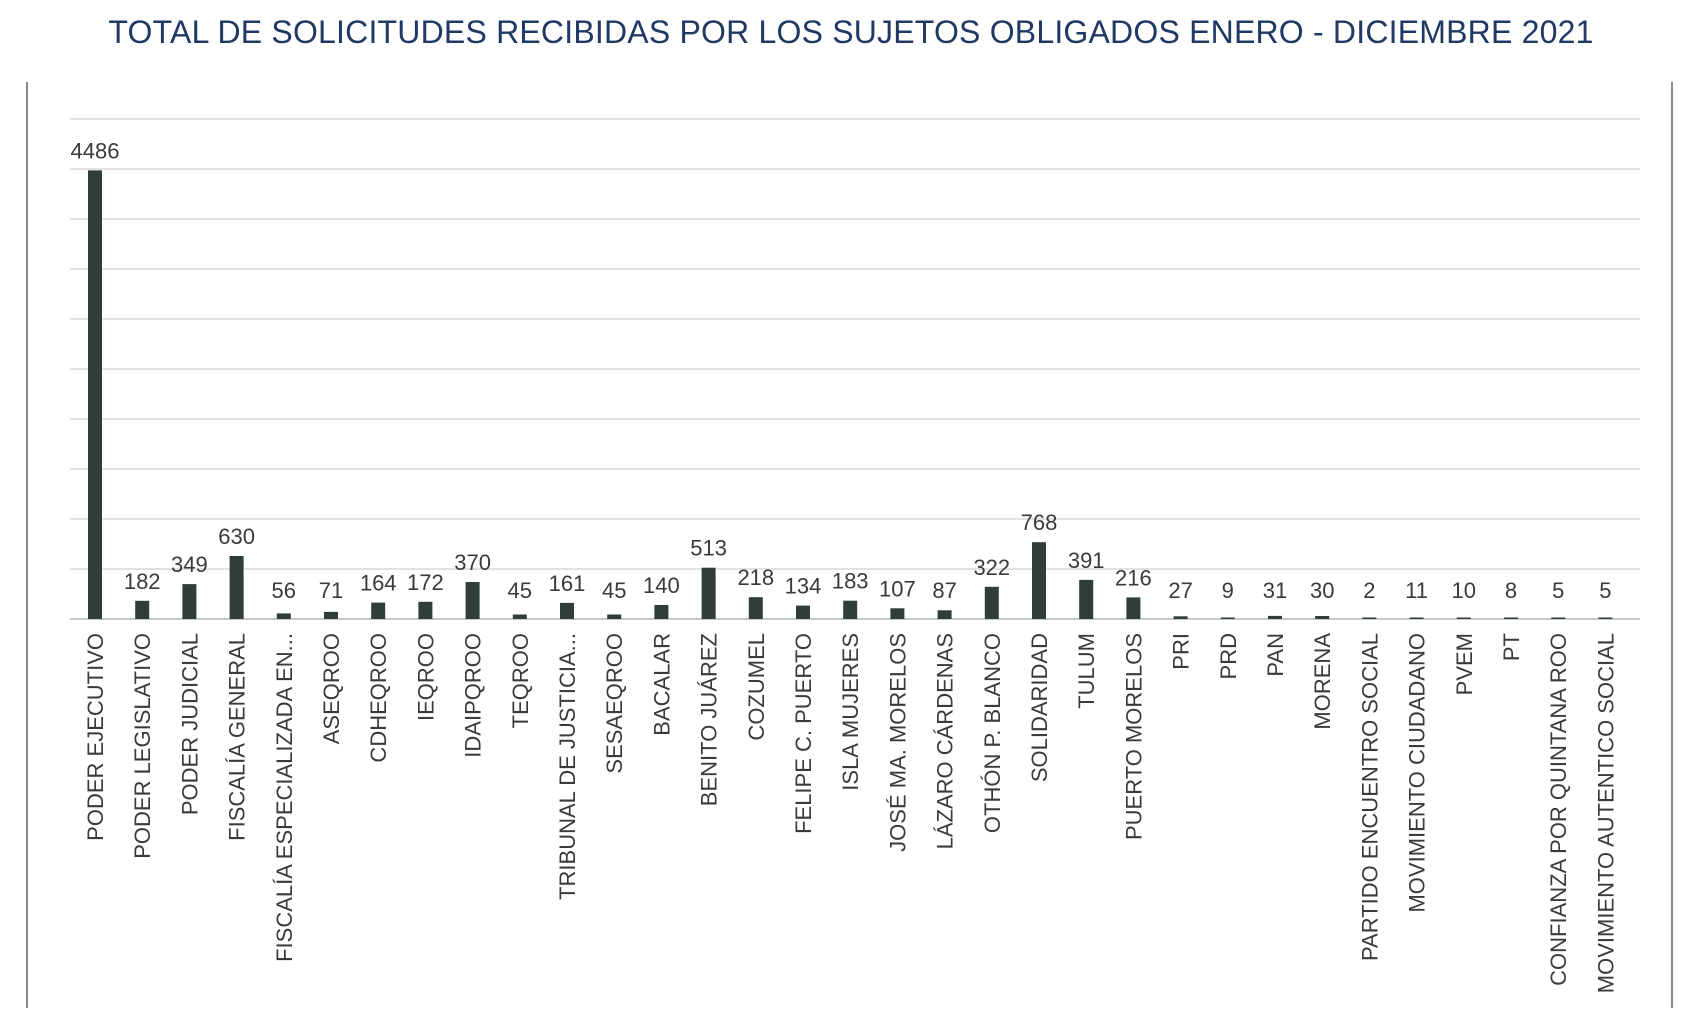 The image size is (1702, 1024). What do you see at coordinates (991, 567) in the screenshot?
I see `data-label: 322` at bounding box center [991, 567].